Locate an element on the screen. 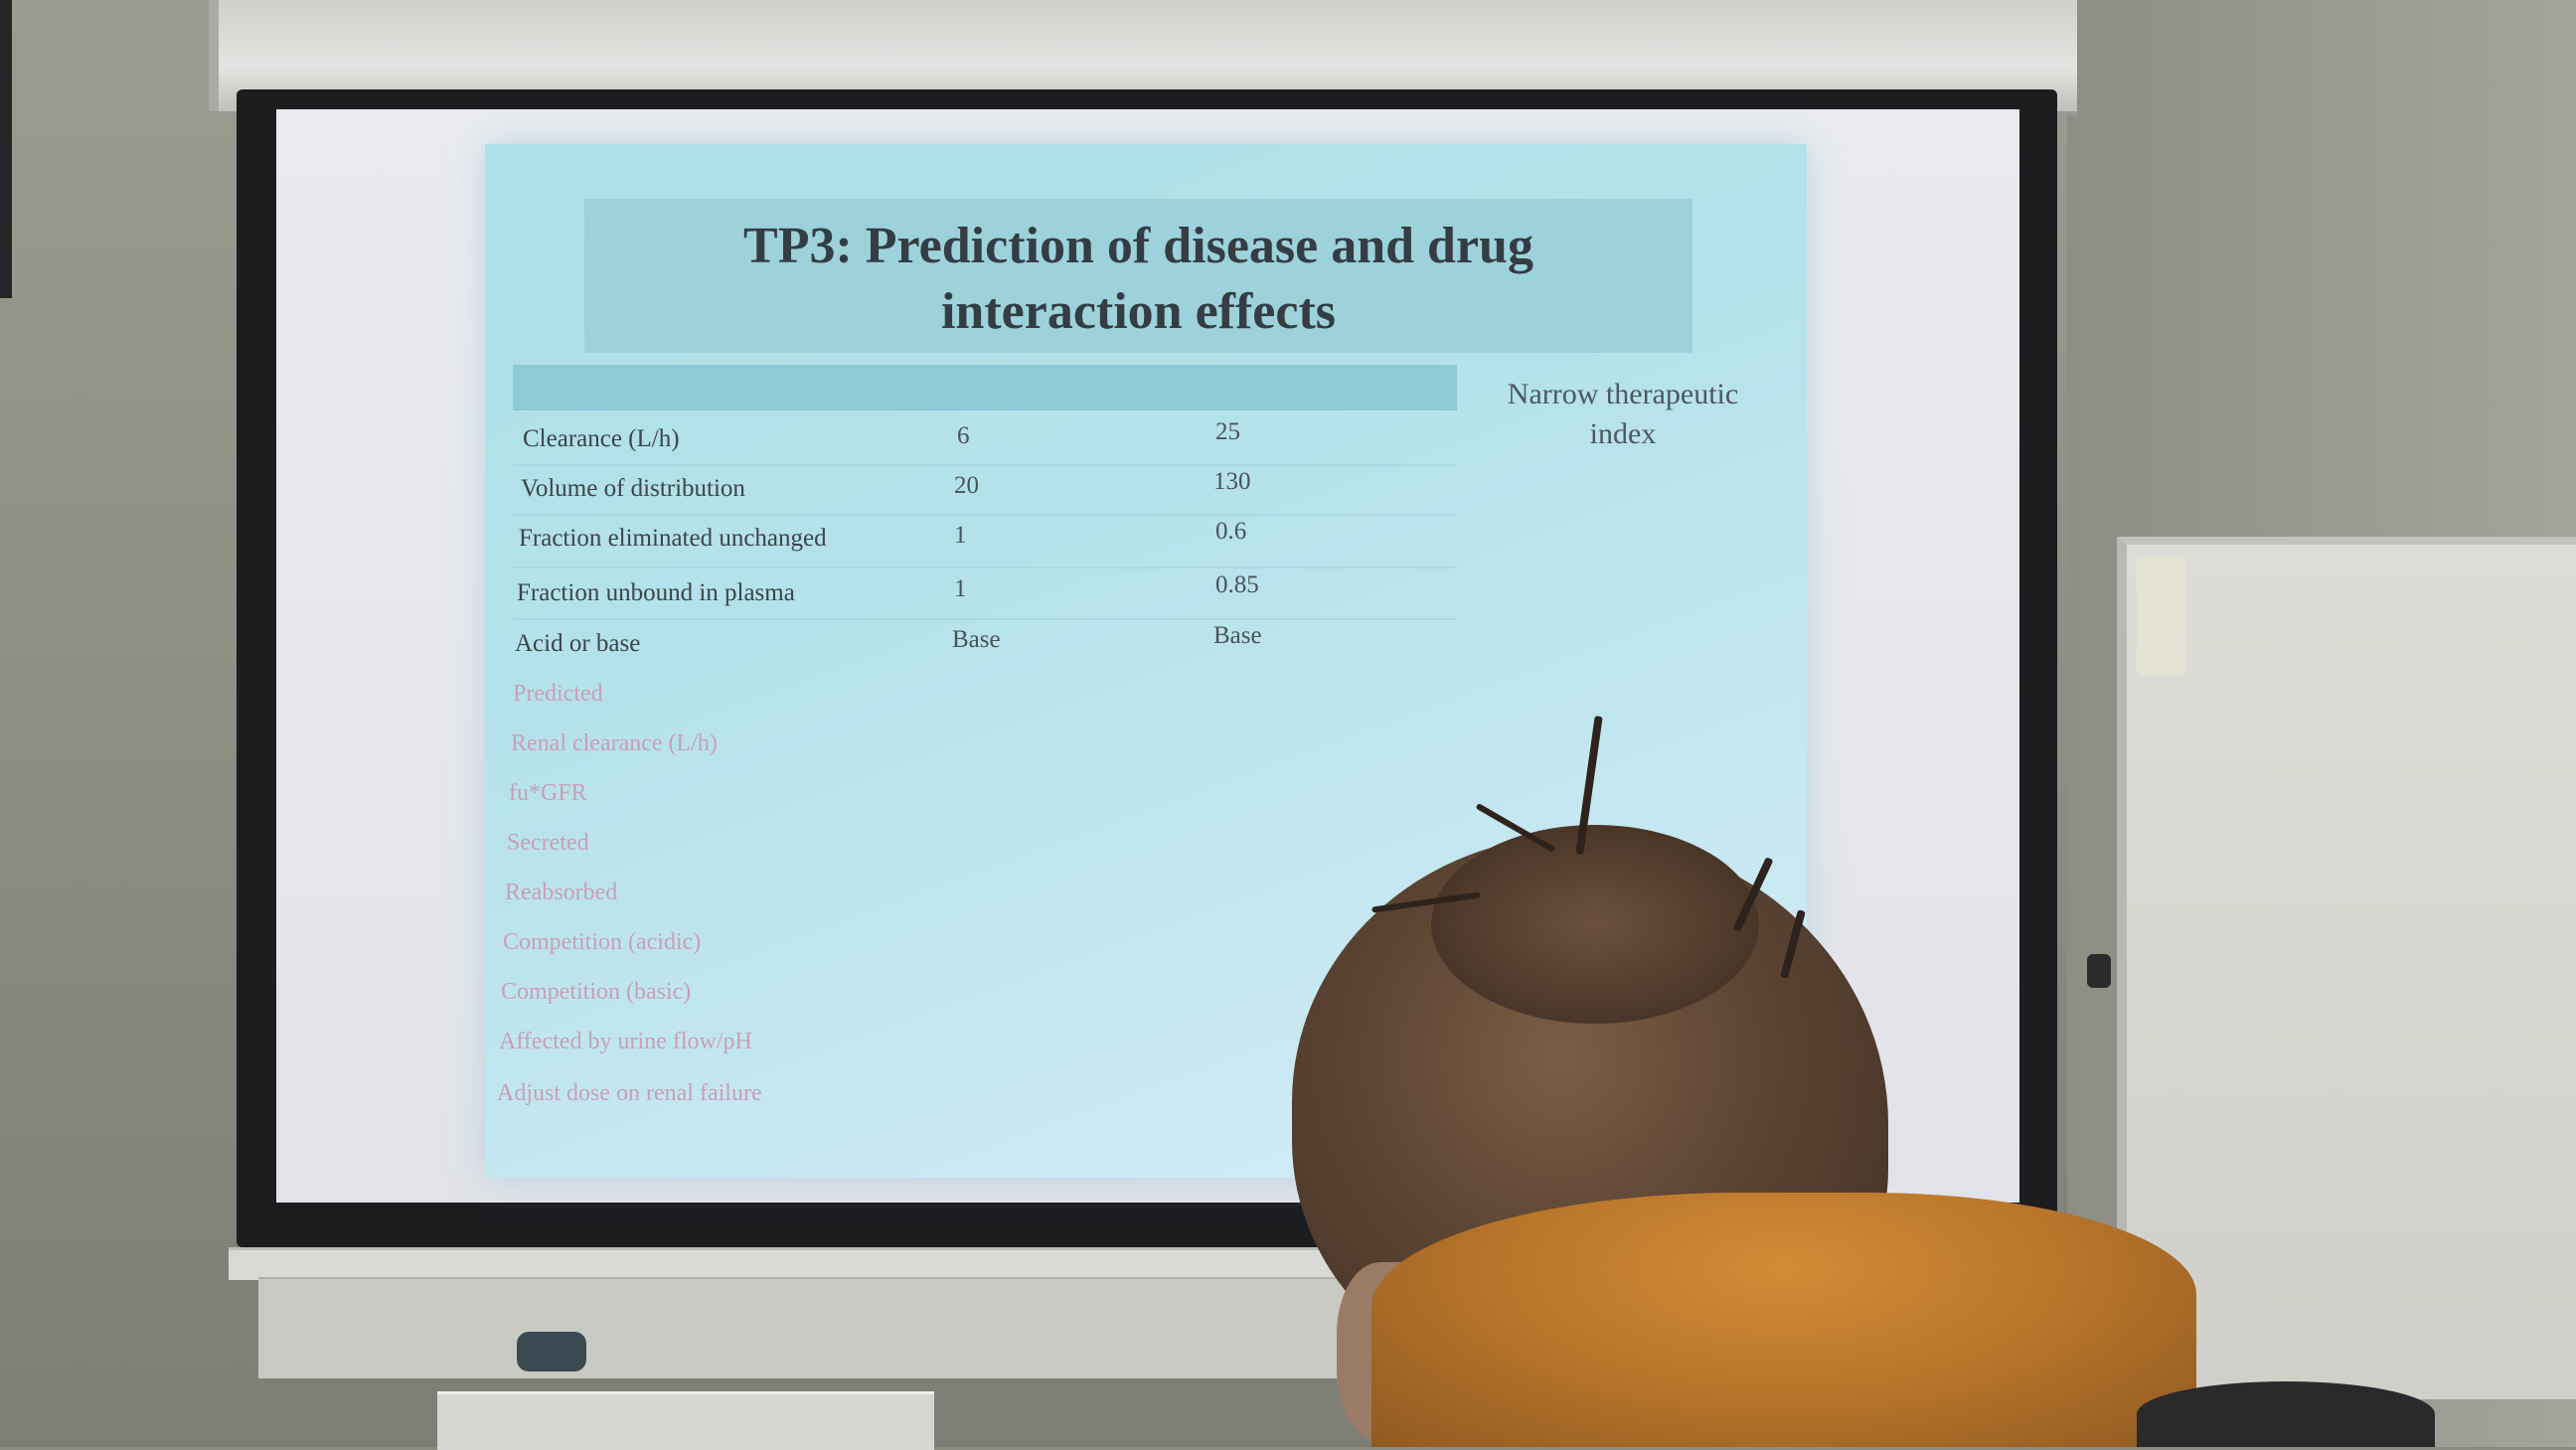 The width and height of the screenshot is (2576, 1450). faded-row-label: Renal clearance (L/h) is located at coordinates (614, 743).